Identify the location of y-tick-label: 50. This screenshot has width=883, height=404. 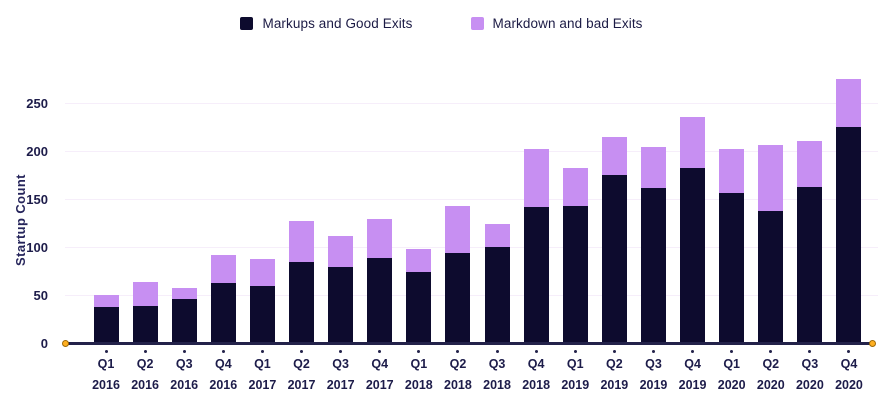
(40, 295).